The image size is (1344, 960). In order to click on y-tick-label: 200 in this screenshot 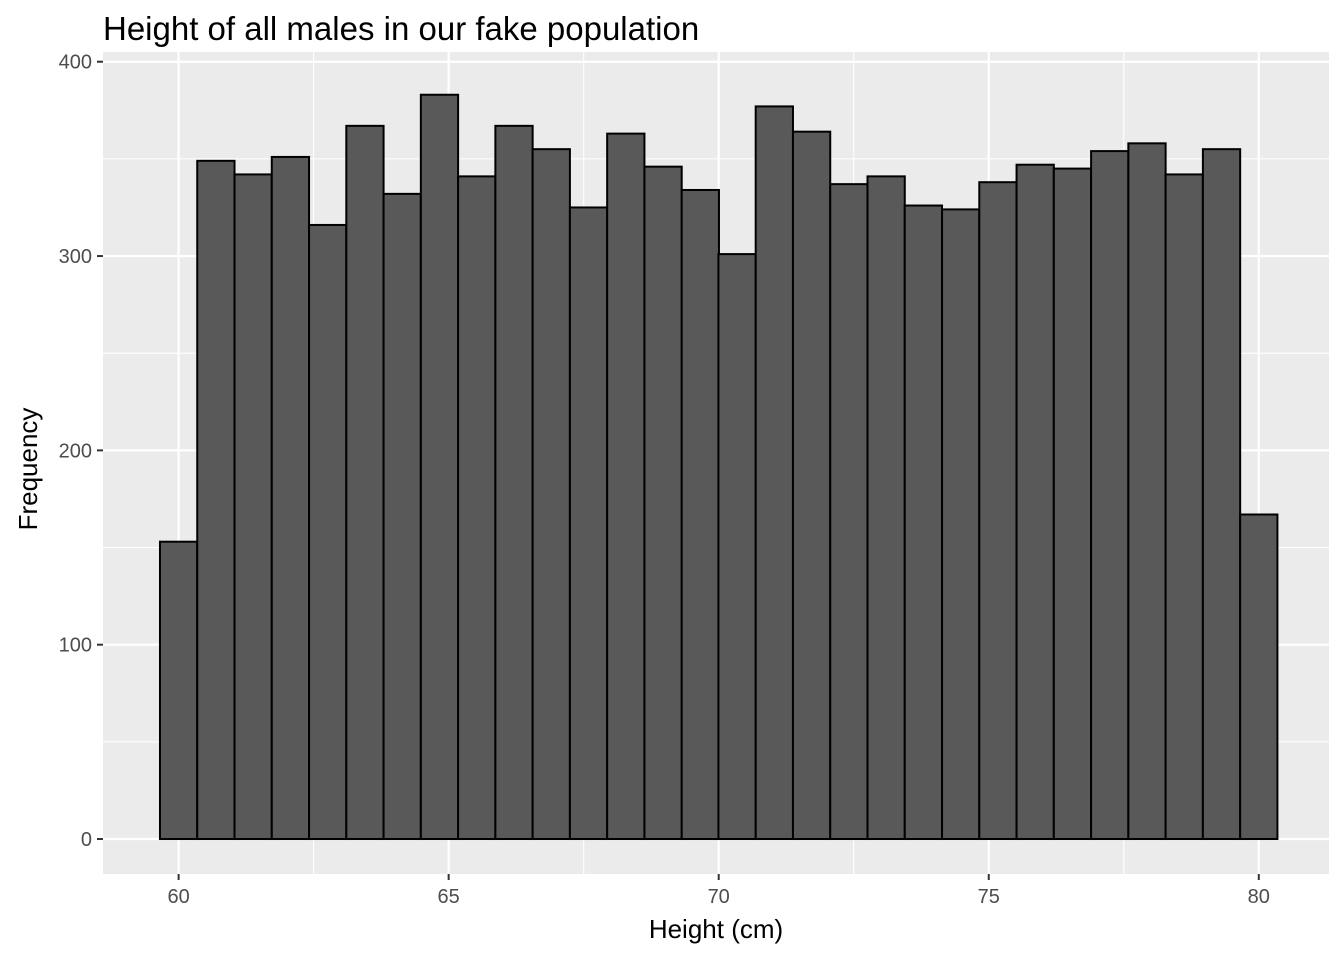, I will do `click(75, 451)`.